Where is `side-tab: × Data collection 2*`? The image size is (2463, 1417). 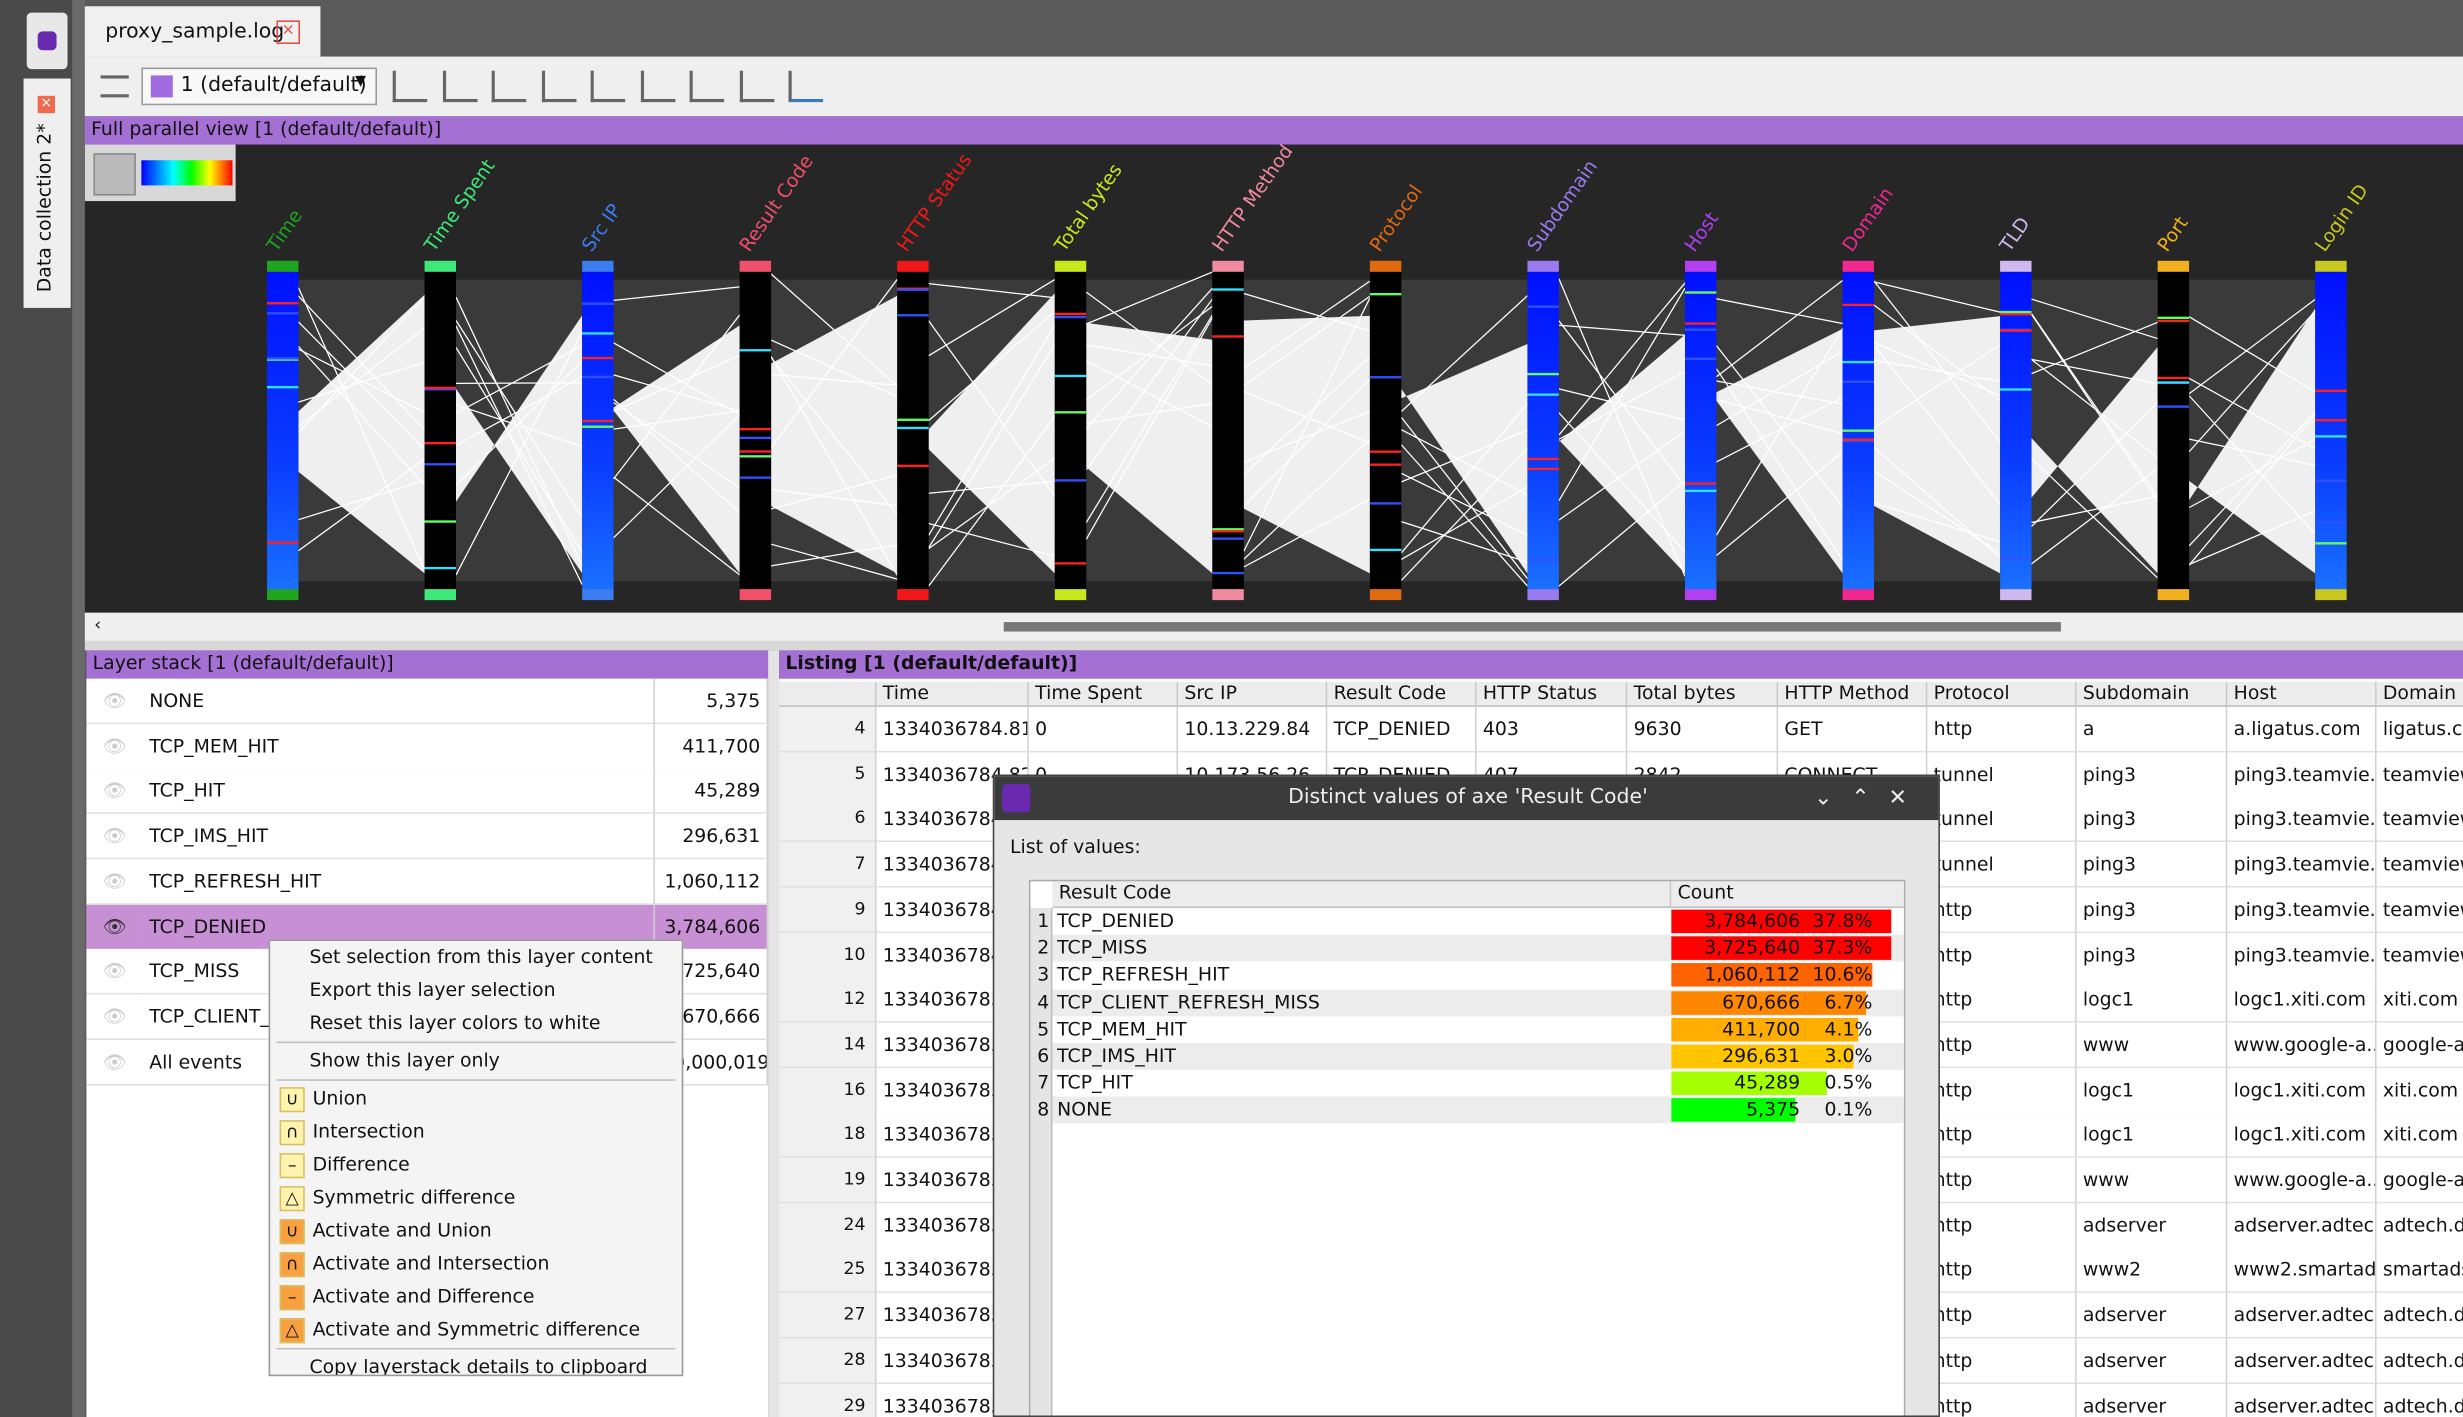 side-tab: × Data collection 2* is located at coordinates (47, 193).